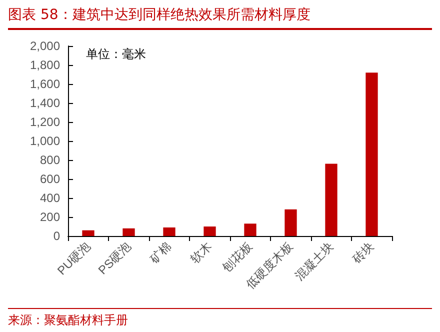 The image size is (440, 332). Describe the element at coordinates (50, 179) in the screenshot. I see `y-tick-label: 600` at that location.